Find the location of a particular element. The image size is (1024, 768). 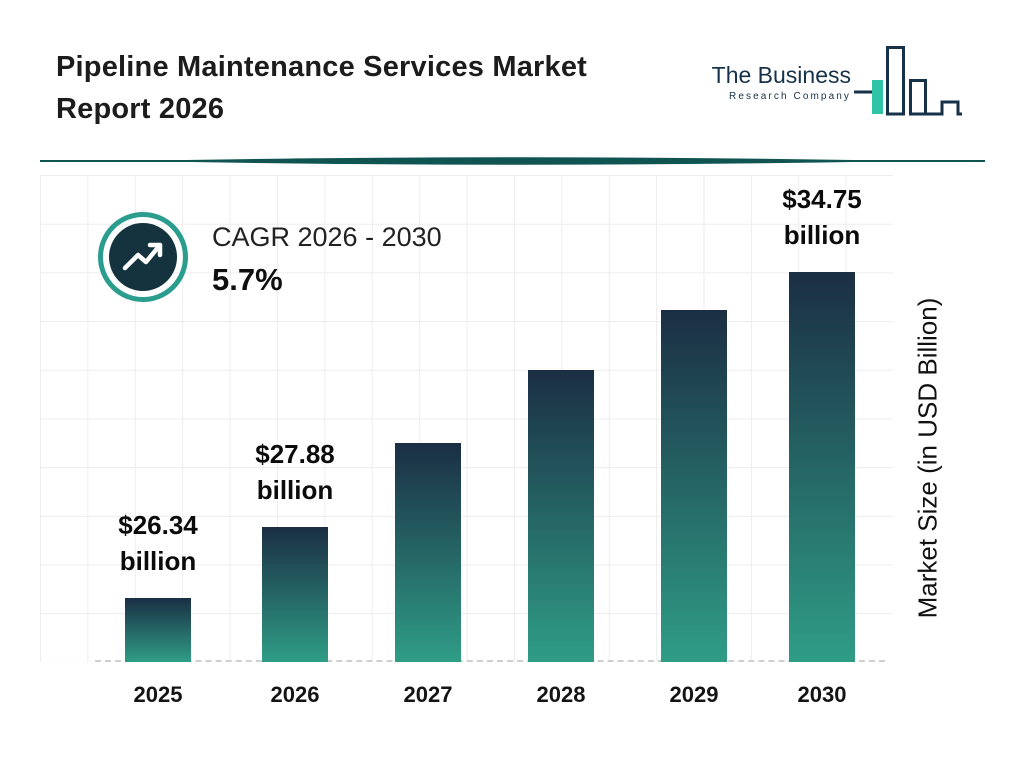

x-axis-label-2028: 2028 is located at coordinates (561, 694).